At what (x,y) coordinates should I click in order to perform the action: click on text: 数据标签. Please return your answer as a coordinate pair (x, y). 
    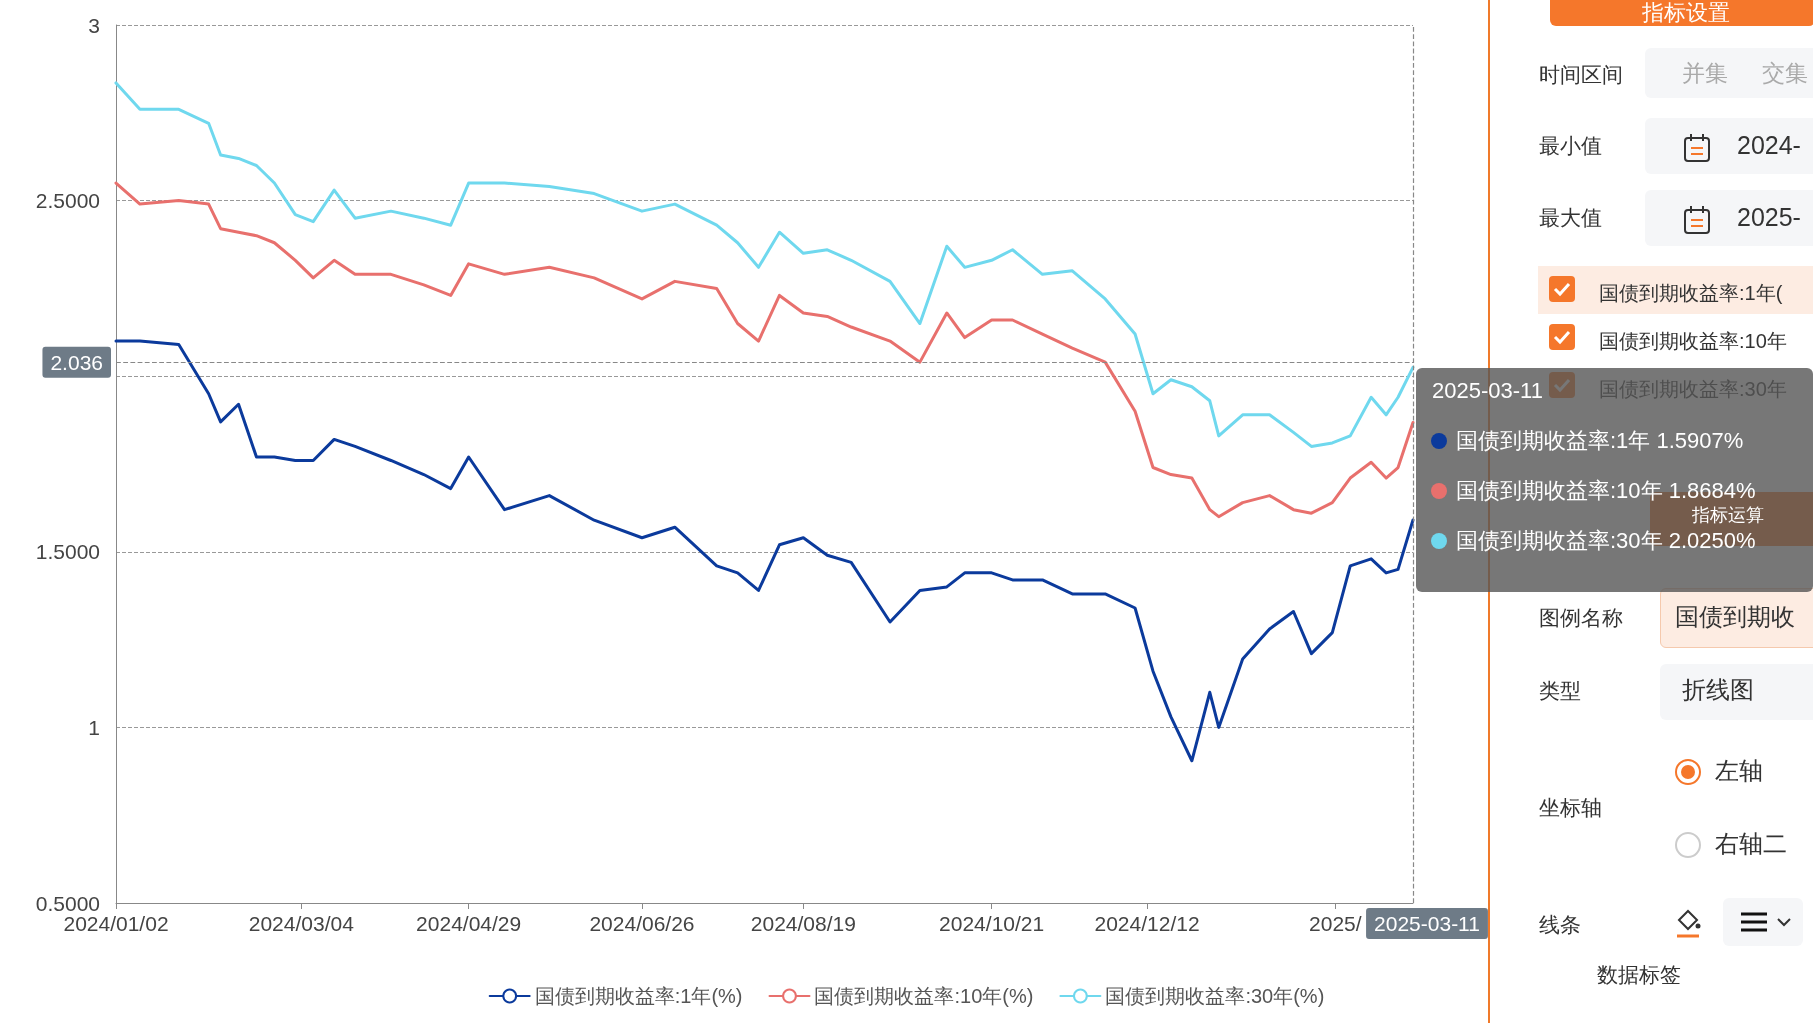
    Looking at the image, I should click on (1639, 975).